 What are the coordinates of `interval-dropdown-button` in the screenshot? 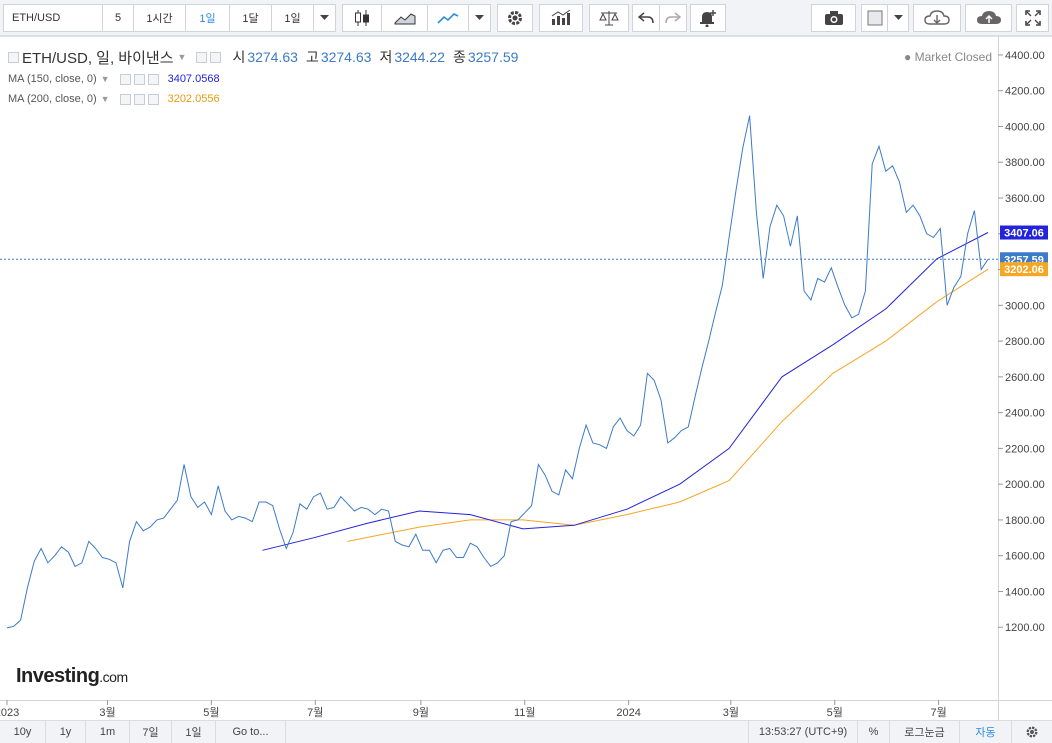 It's located at (324, 18).